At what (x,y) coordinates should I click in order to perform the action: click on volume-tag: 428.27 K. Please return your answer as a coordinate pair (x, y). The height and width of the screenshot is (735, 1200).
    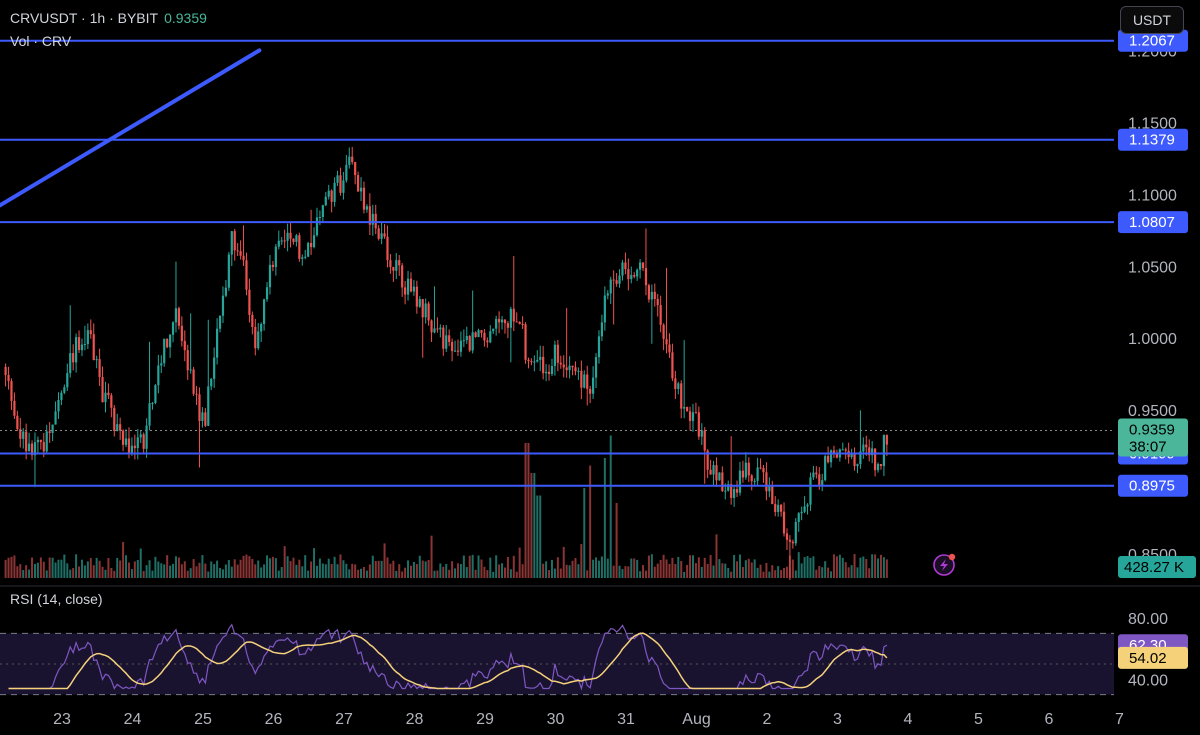
    Looking at the image, I should click on (1154, 567).